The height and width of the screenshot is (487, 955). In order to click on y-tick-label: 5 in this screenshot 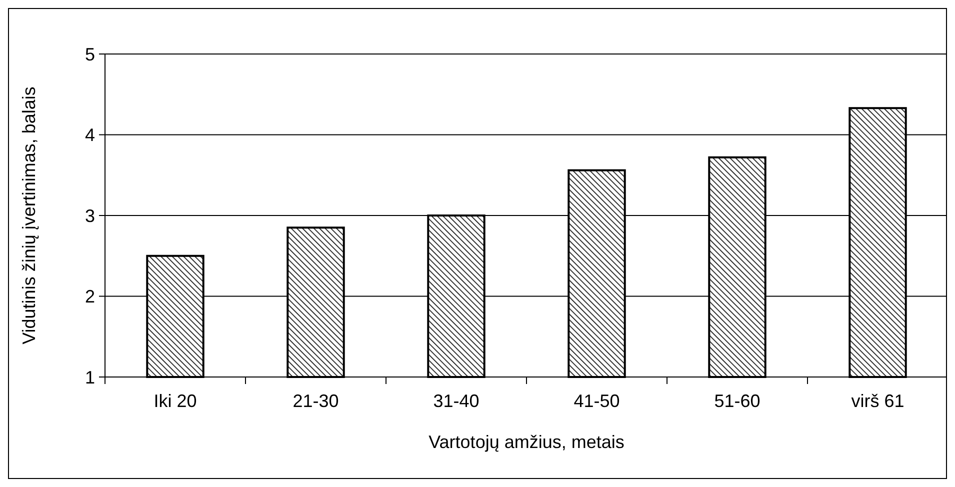, I will do `click(89, 54)`.